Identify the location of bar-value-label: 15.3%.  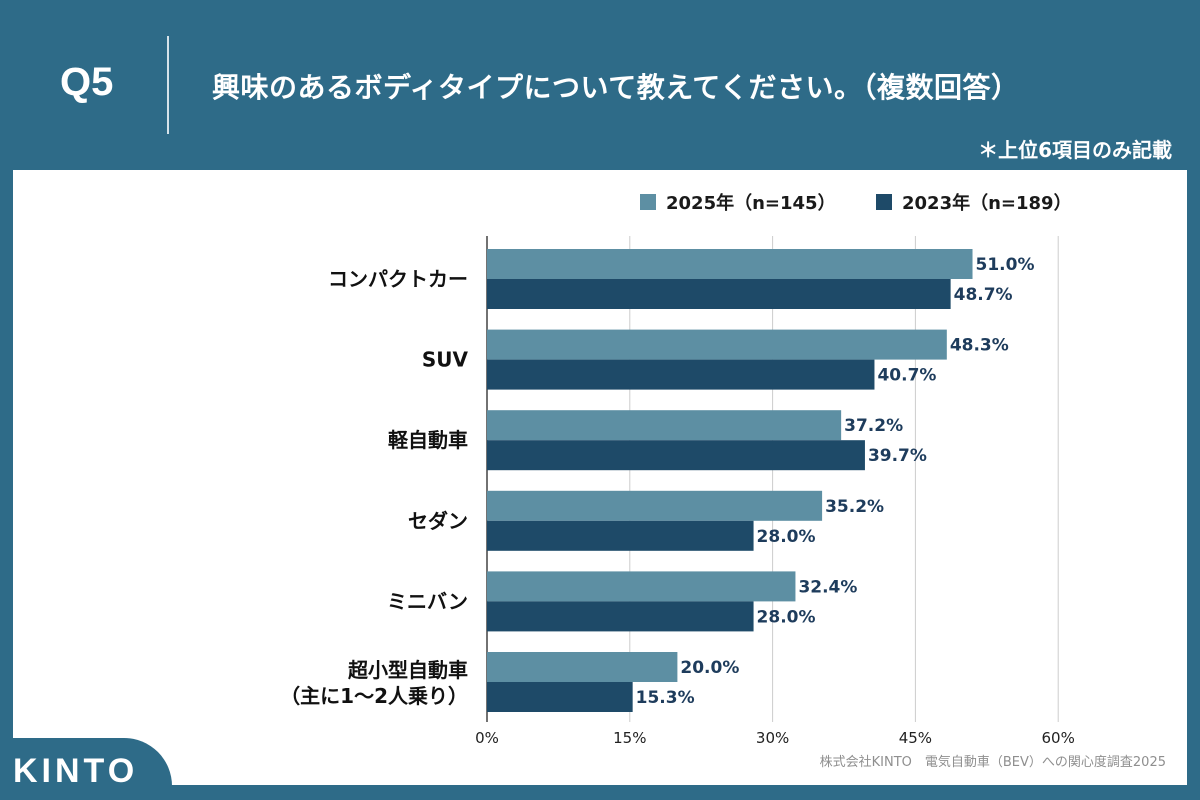
(665, 698).